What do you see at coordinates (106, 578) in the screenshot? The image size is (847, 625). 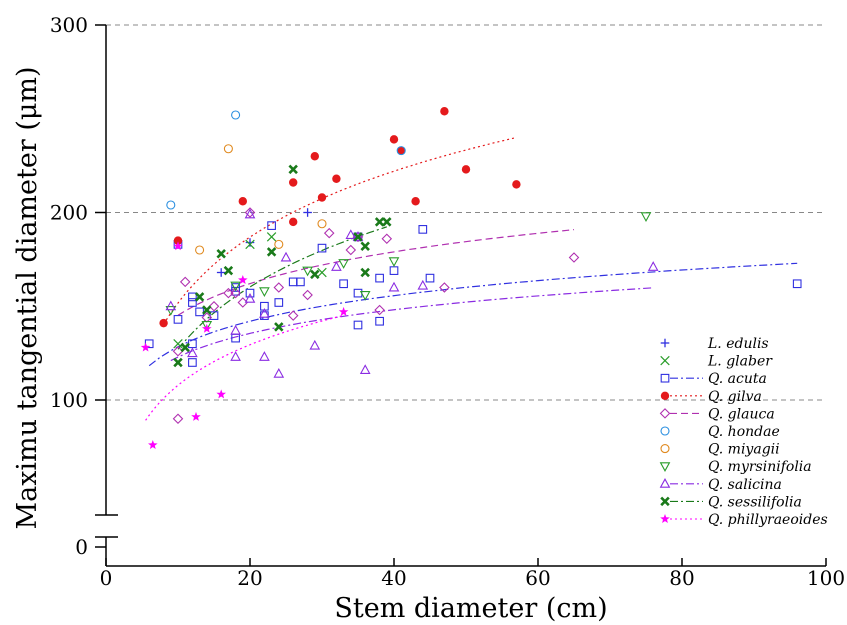 I see `x-tick-label: 0` at bounding box center [106, 578].